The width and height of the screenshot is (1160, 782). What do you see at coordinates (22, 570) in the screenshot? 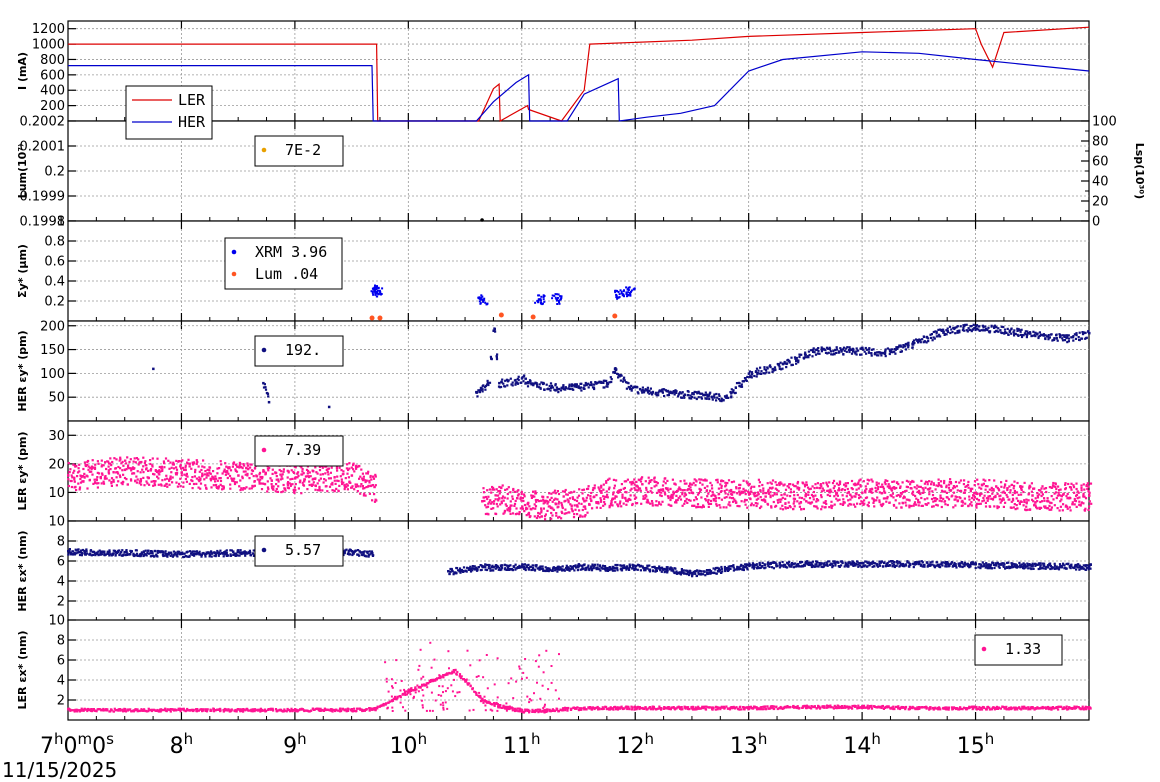
I see `y-axis-label: HER εx* (nm)` at bounding box center [22, 570].